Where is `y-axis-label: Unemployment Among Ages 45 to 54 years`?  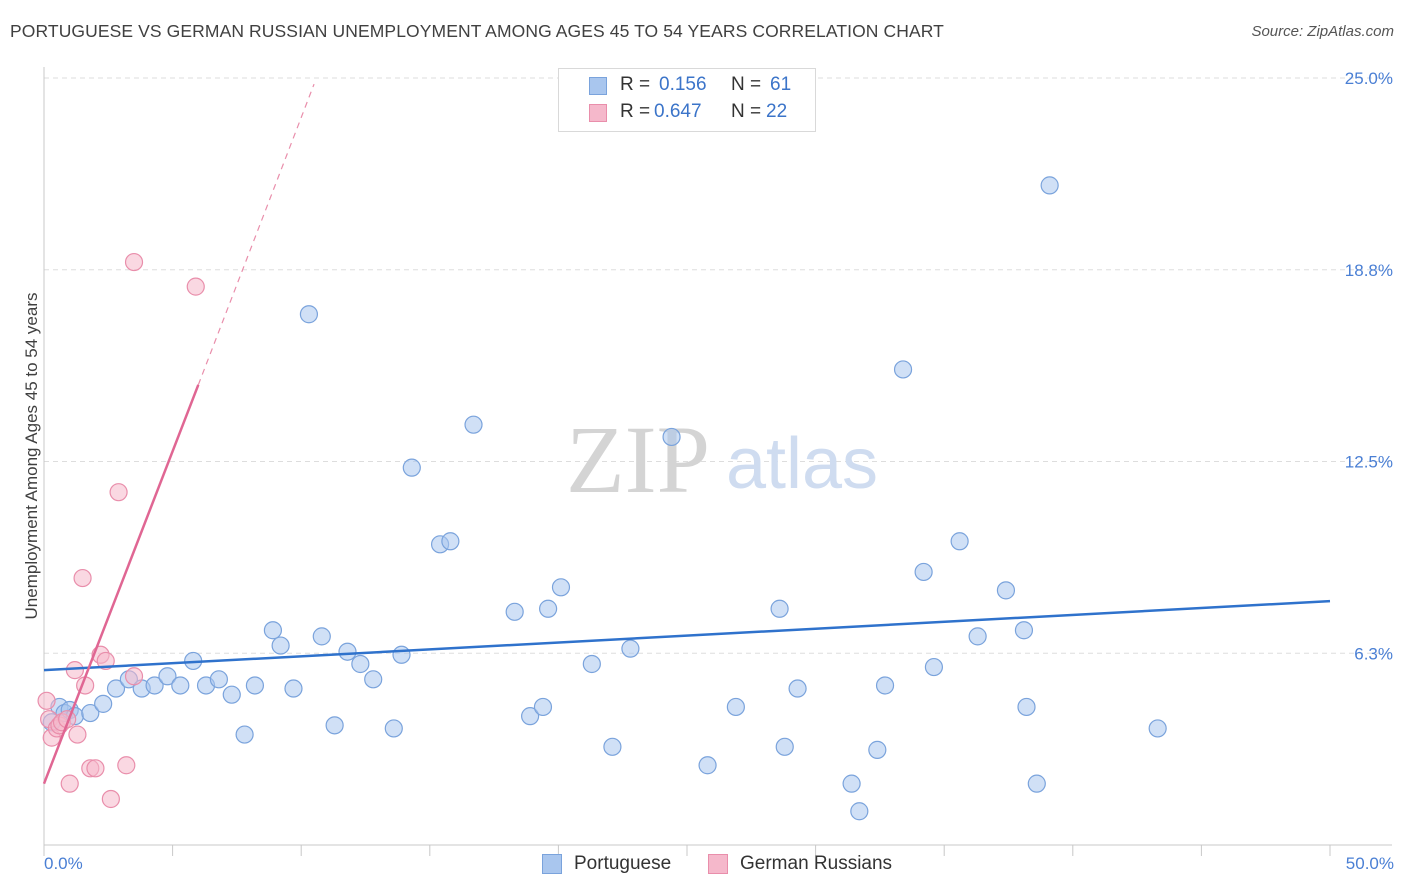
y-axis-label: Unemployment Among Ages 45 to 54 years is located at coordinates (31, 456).